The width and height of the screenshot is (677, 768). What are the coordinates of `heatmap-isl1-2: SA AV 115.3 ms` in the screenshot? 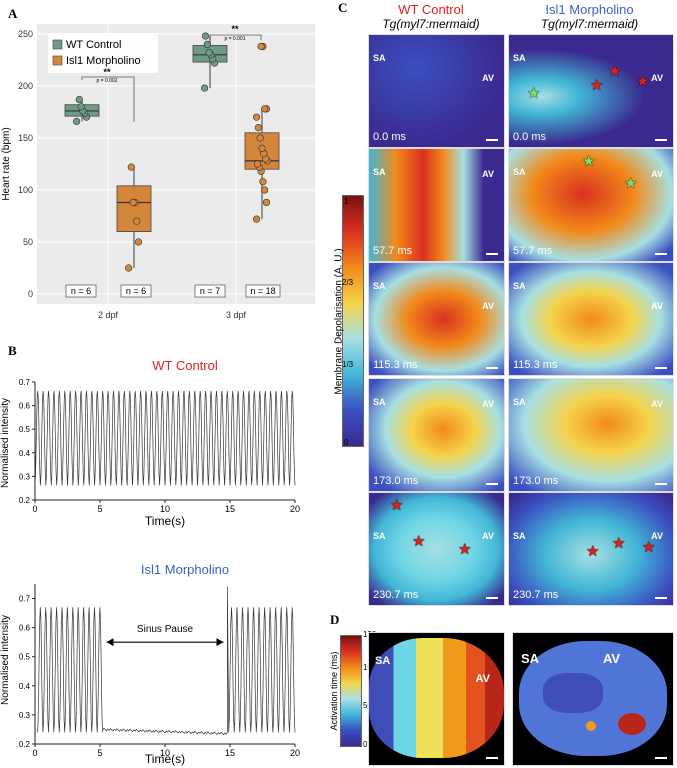 It's located at (591, 319).